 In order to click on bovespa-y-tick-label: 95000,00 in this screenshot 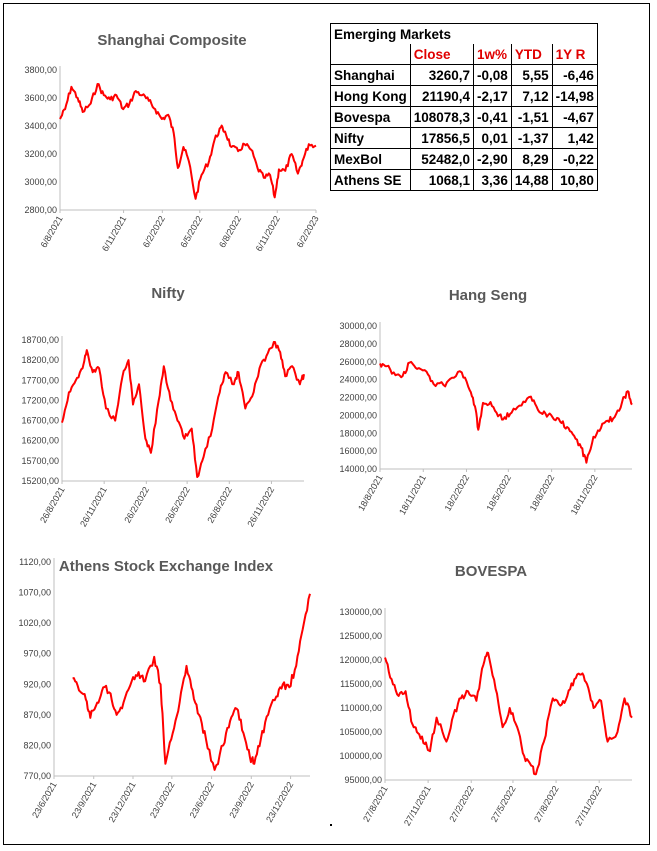, I will do `click(363, 780)`.